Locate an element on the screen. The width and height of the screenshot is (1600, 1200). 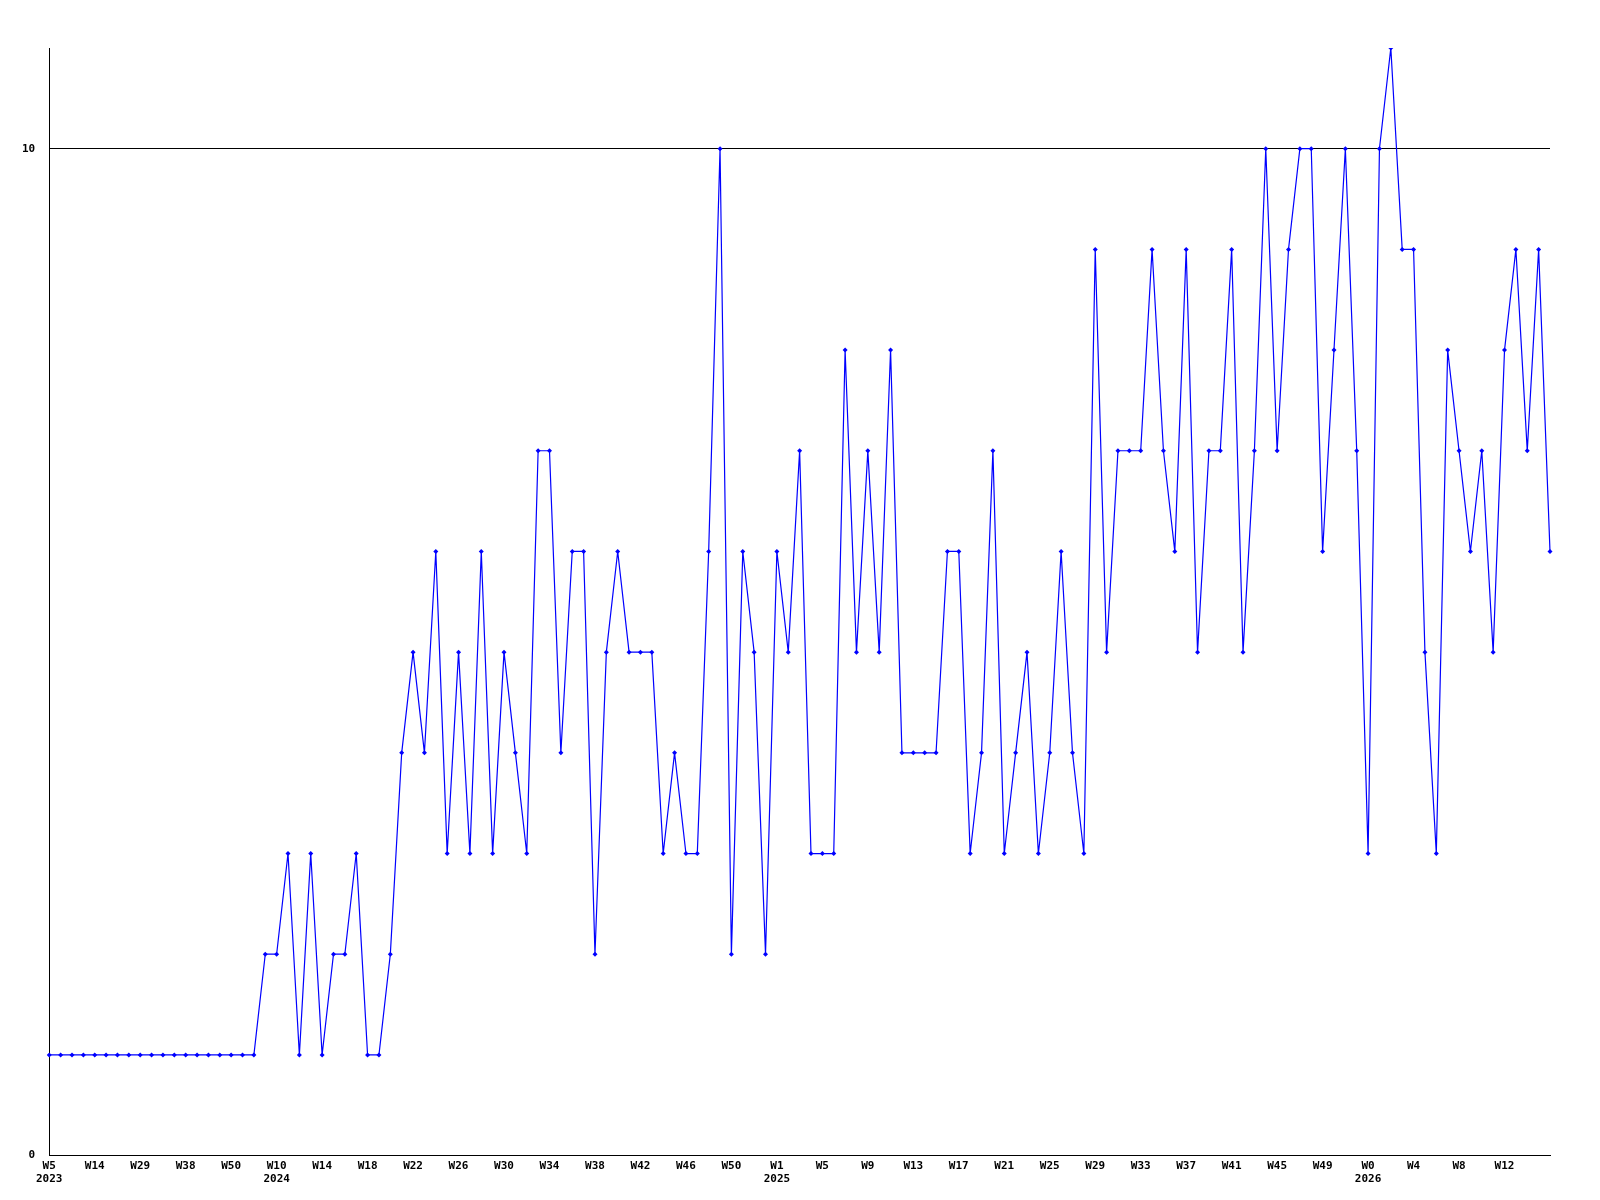
x-tick-label: W21 is located at coordinates (1004, 1166).